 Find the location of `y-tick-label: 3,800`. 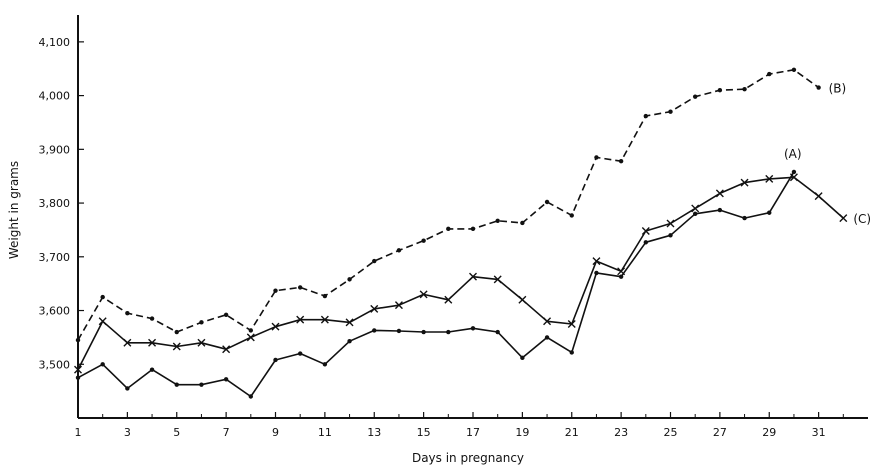

y-tick-label: 3,800 is located at coordinates (55, 203).